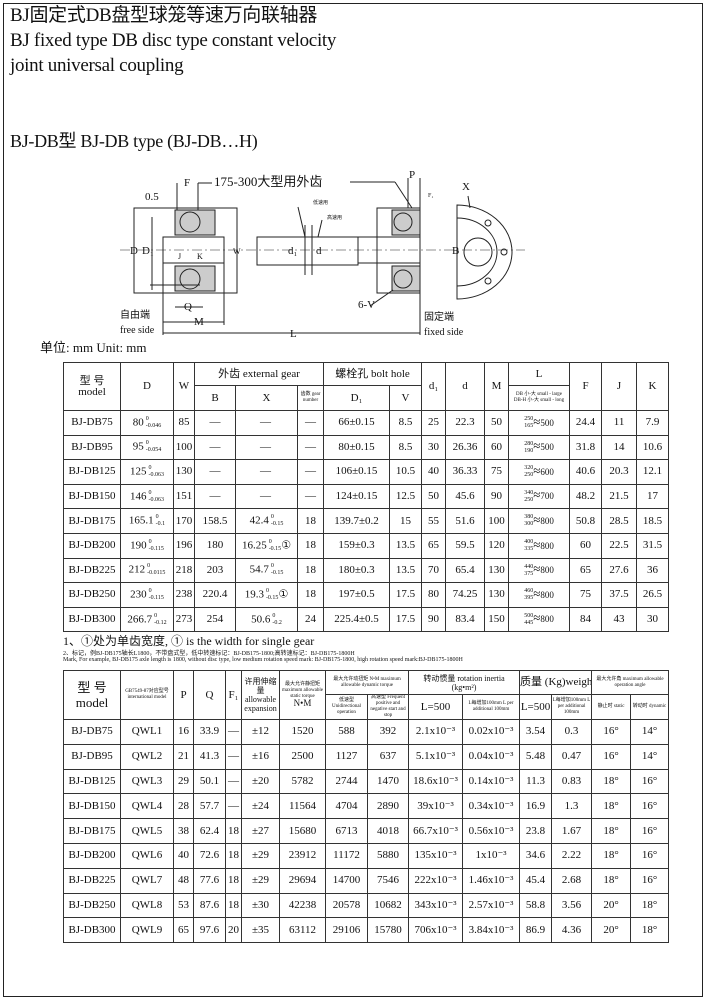 This screenshot has width=706, height=1000. Describe the element at coordinates (260, 831) in the screenshot. I see `expansion-cell: ±27` at that location.